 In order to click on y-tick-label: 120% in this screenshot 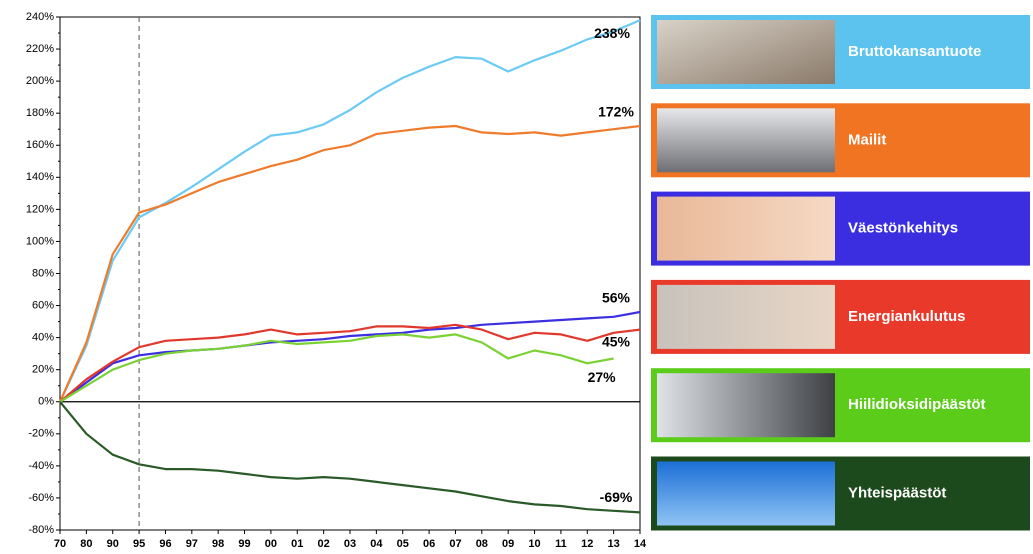, I will do `click(40, 209)`.